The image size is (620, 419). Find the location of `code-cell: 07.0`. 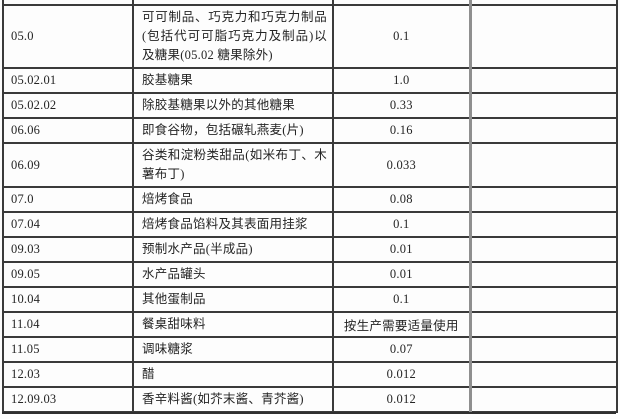

code-cell: 07.0 is located at coordinates (68, 199).